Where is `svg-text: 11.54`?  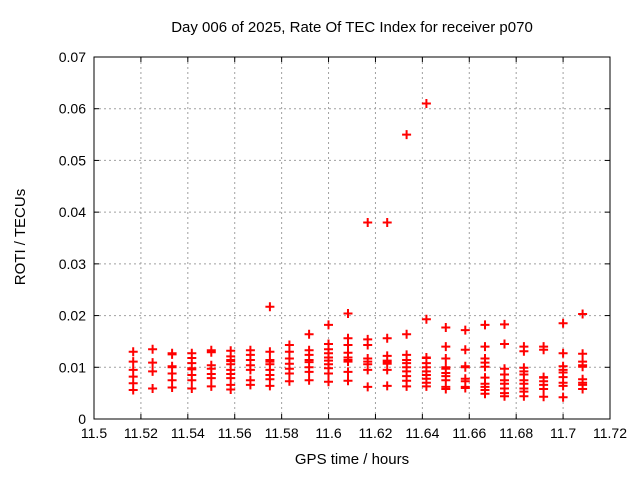 svg-text: 11.54 is located at coordinates (188, 433).